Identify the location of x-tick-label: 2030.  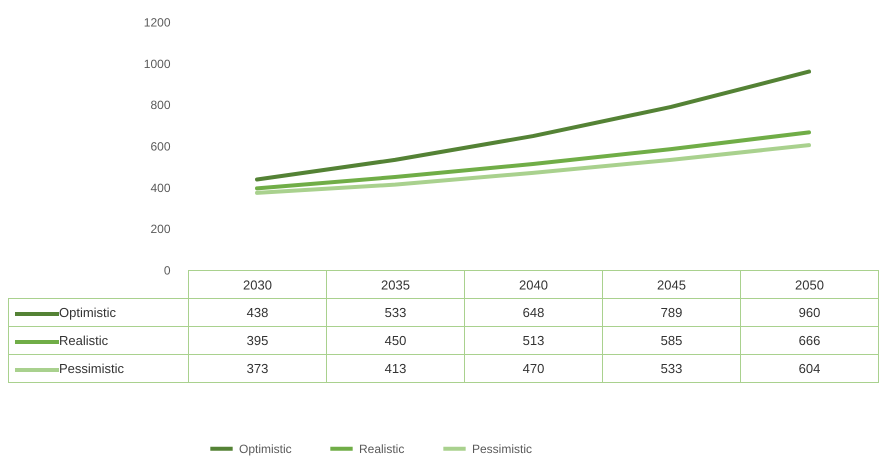
(257, 285).